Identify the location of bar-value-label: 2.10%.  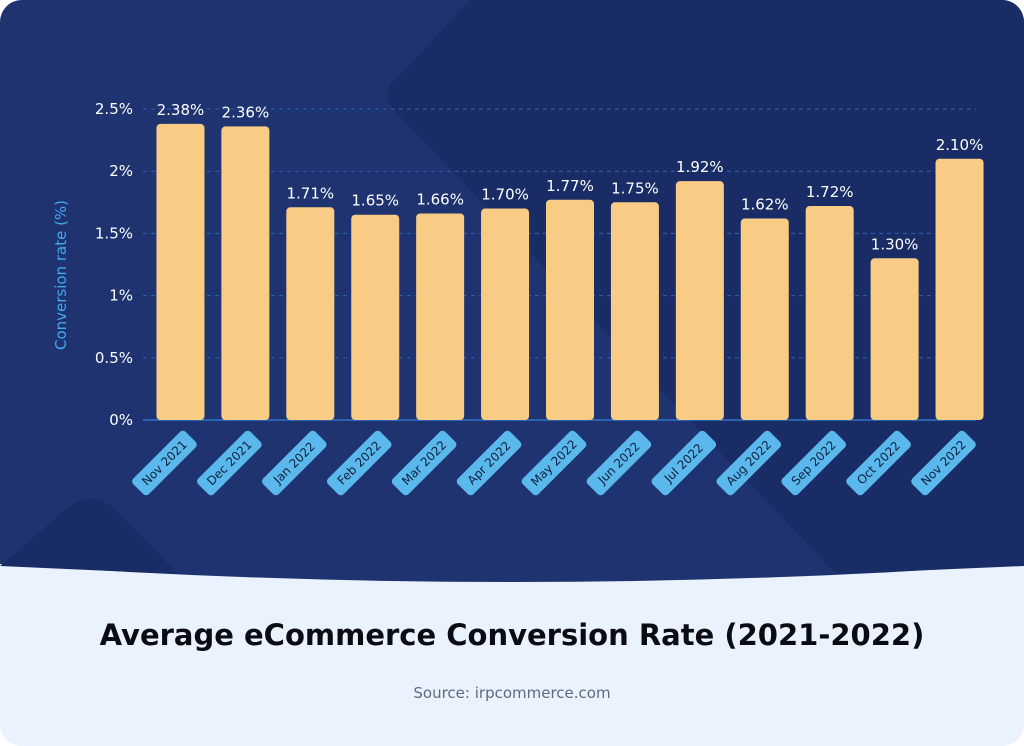
(960, 145).